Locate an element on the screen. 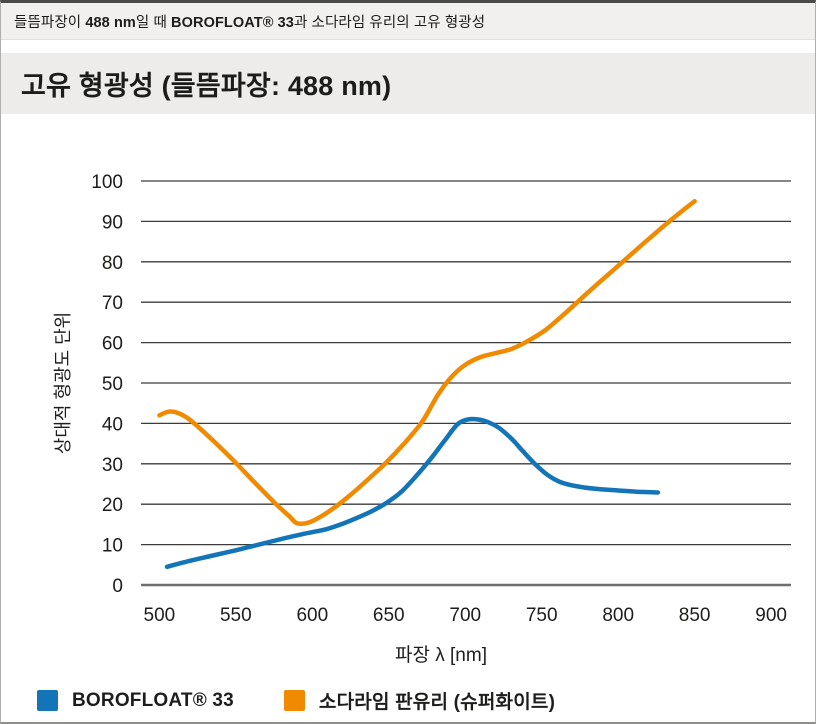  y-tick-label: 50 is located at coordinates (112, 384).